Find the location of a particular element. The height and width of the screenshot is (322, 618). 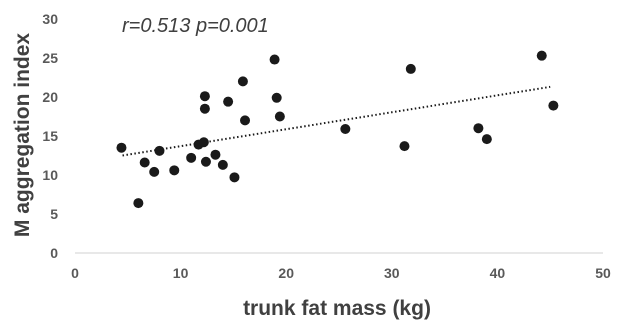

y-tick-label: 30 is located at coordinates (50, 19).